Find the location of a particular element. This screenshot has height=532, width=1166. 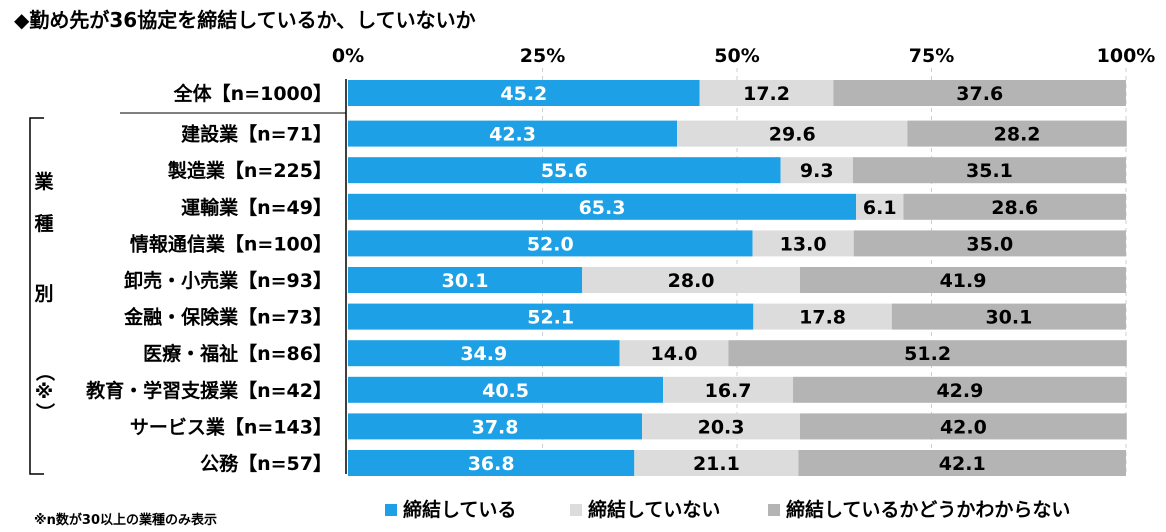

category-label: 公務【n=57】 is located at coordinates (266, 463).